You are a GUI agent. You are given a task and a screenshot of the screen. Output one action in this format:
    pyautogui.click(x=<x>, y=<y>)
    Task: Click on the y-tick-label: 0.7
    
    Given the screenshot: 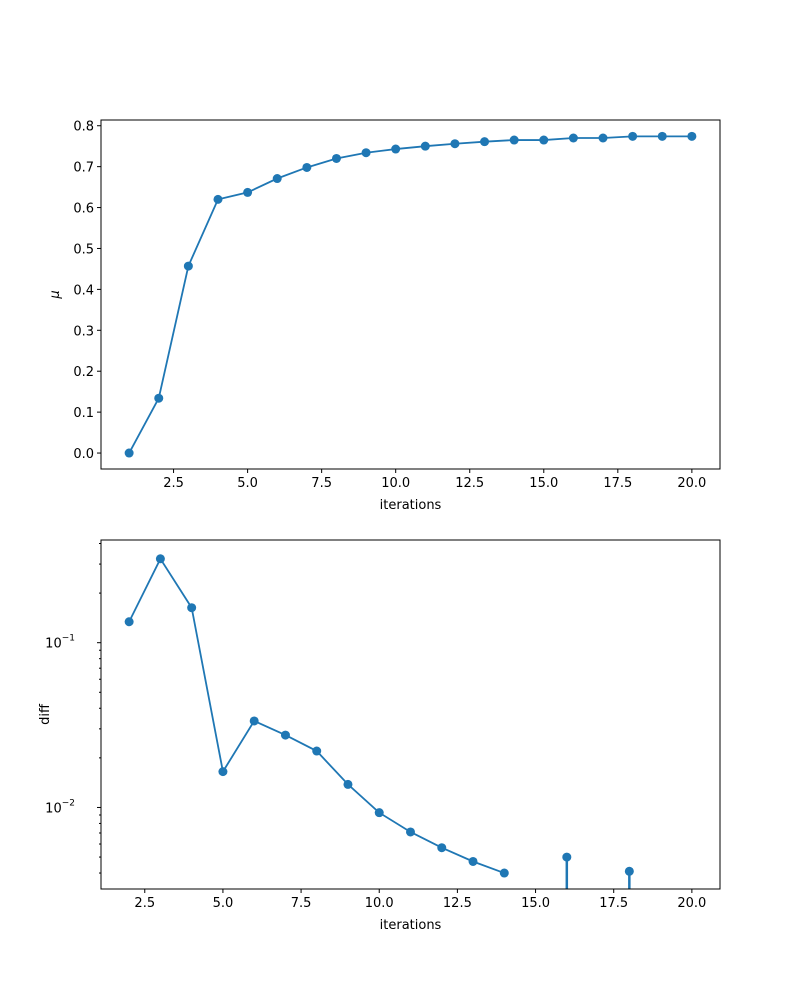 What is the action you would take?
    pyautogui.click(x=83, y=168)
    